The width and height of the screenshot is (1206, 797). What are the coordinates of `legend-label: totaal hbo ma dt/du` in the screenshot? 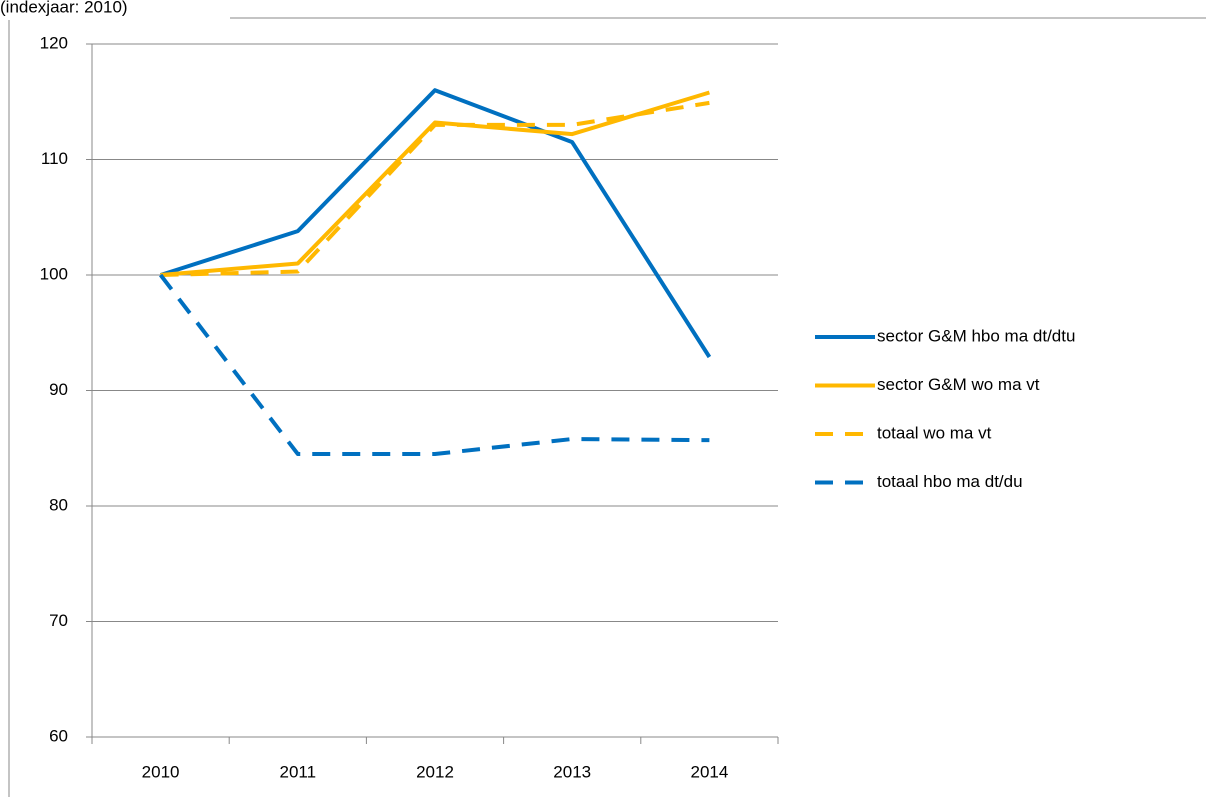 It's located at (950, 481).